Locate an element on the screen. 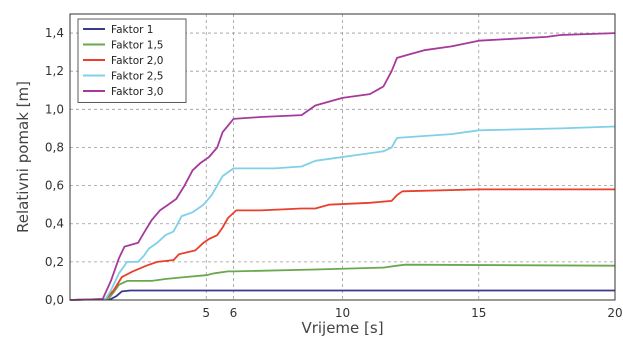  y-tick-label: 0,8 is located at coordinates (54, 147).